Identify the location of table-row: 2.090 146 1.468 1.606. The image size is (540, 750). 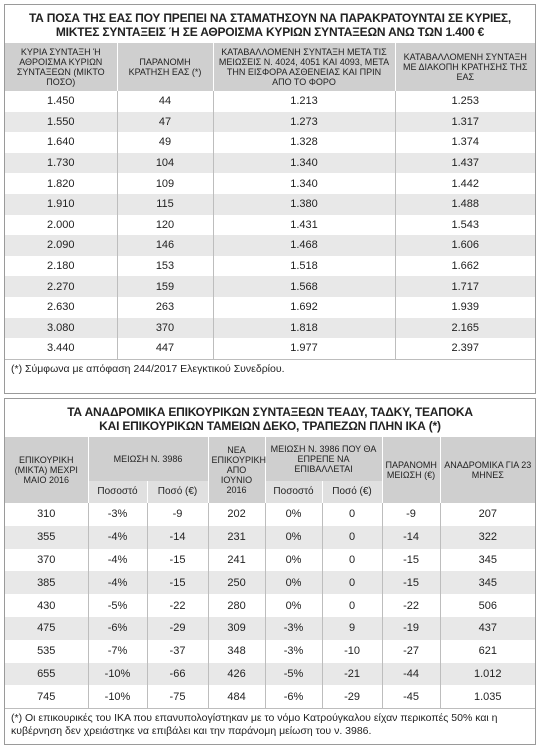
(270, 245).